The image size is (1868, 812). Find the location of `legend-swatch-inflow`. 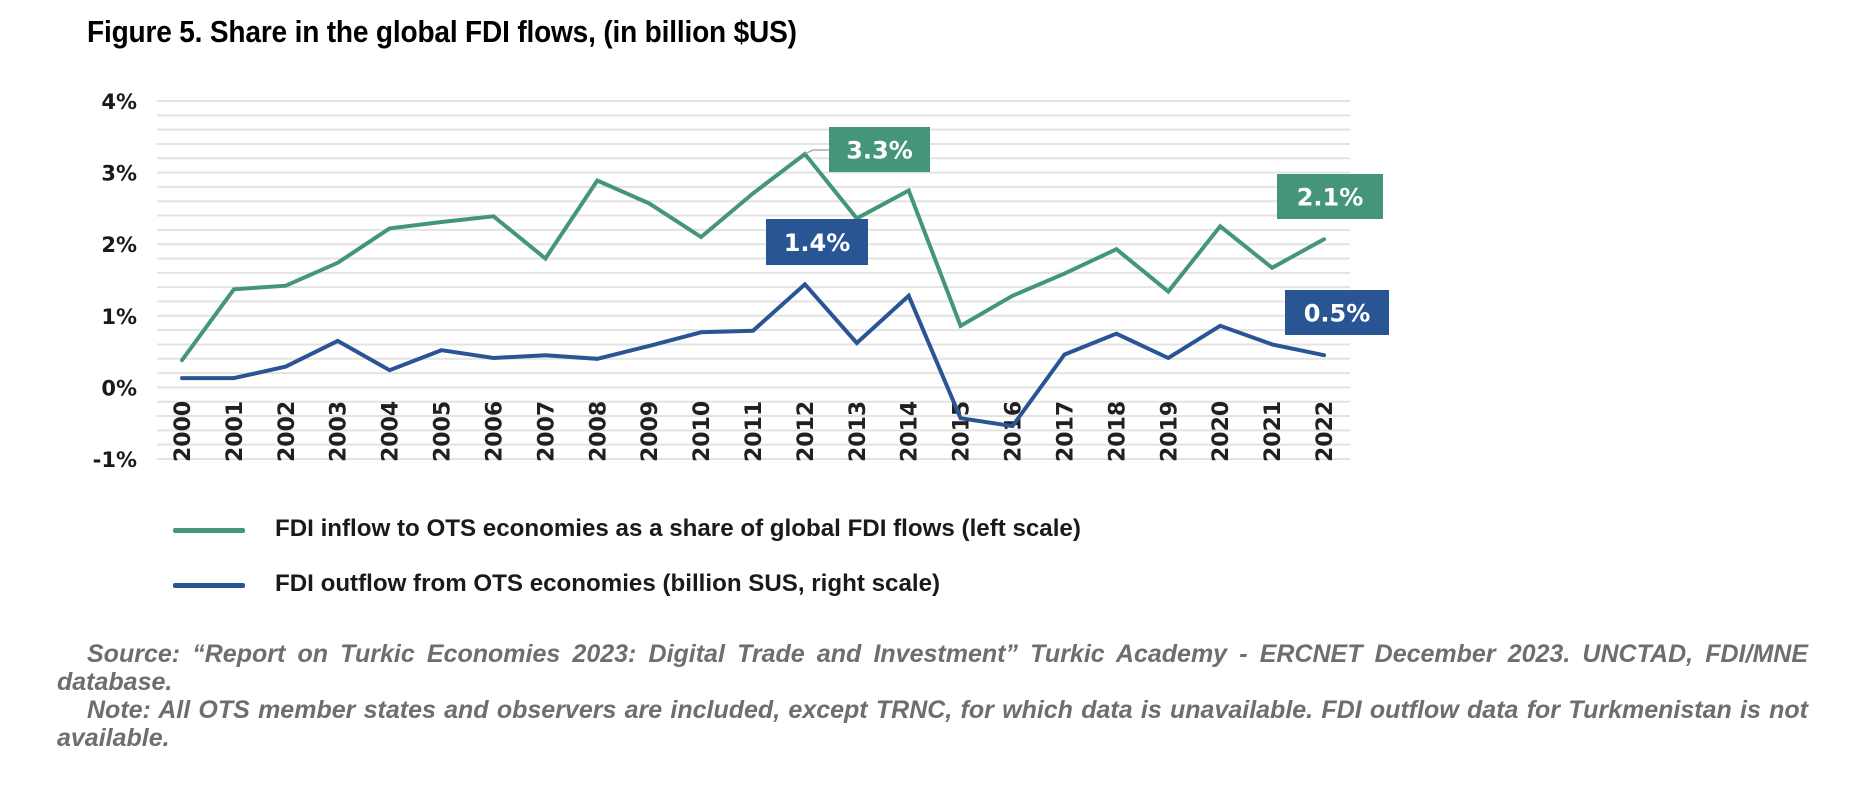

legend-swatch-inflow is located at coordinates (209, 530).